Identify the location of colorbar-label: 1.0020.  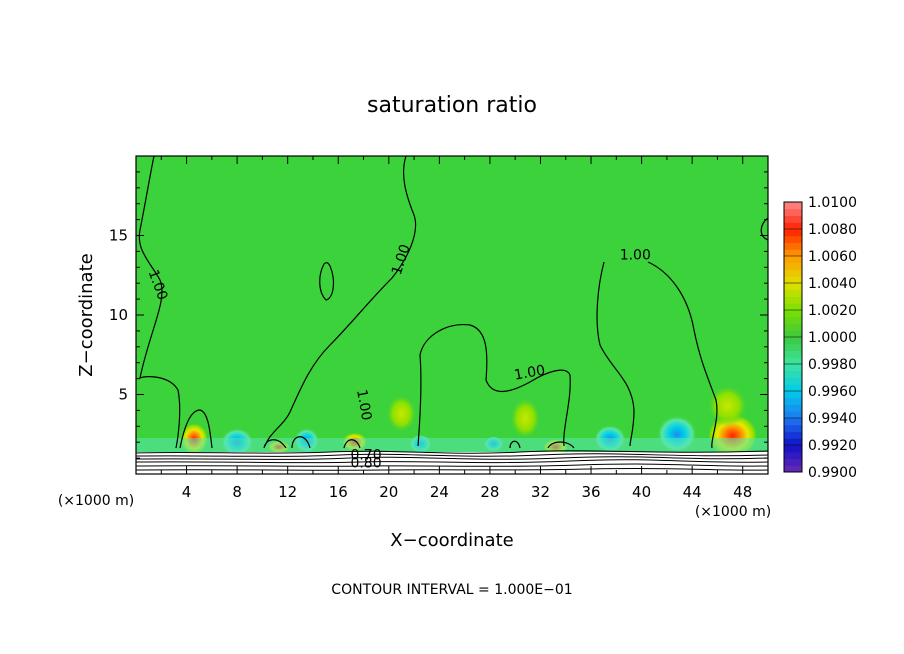
(832, 311).